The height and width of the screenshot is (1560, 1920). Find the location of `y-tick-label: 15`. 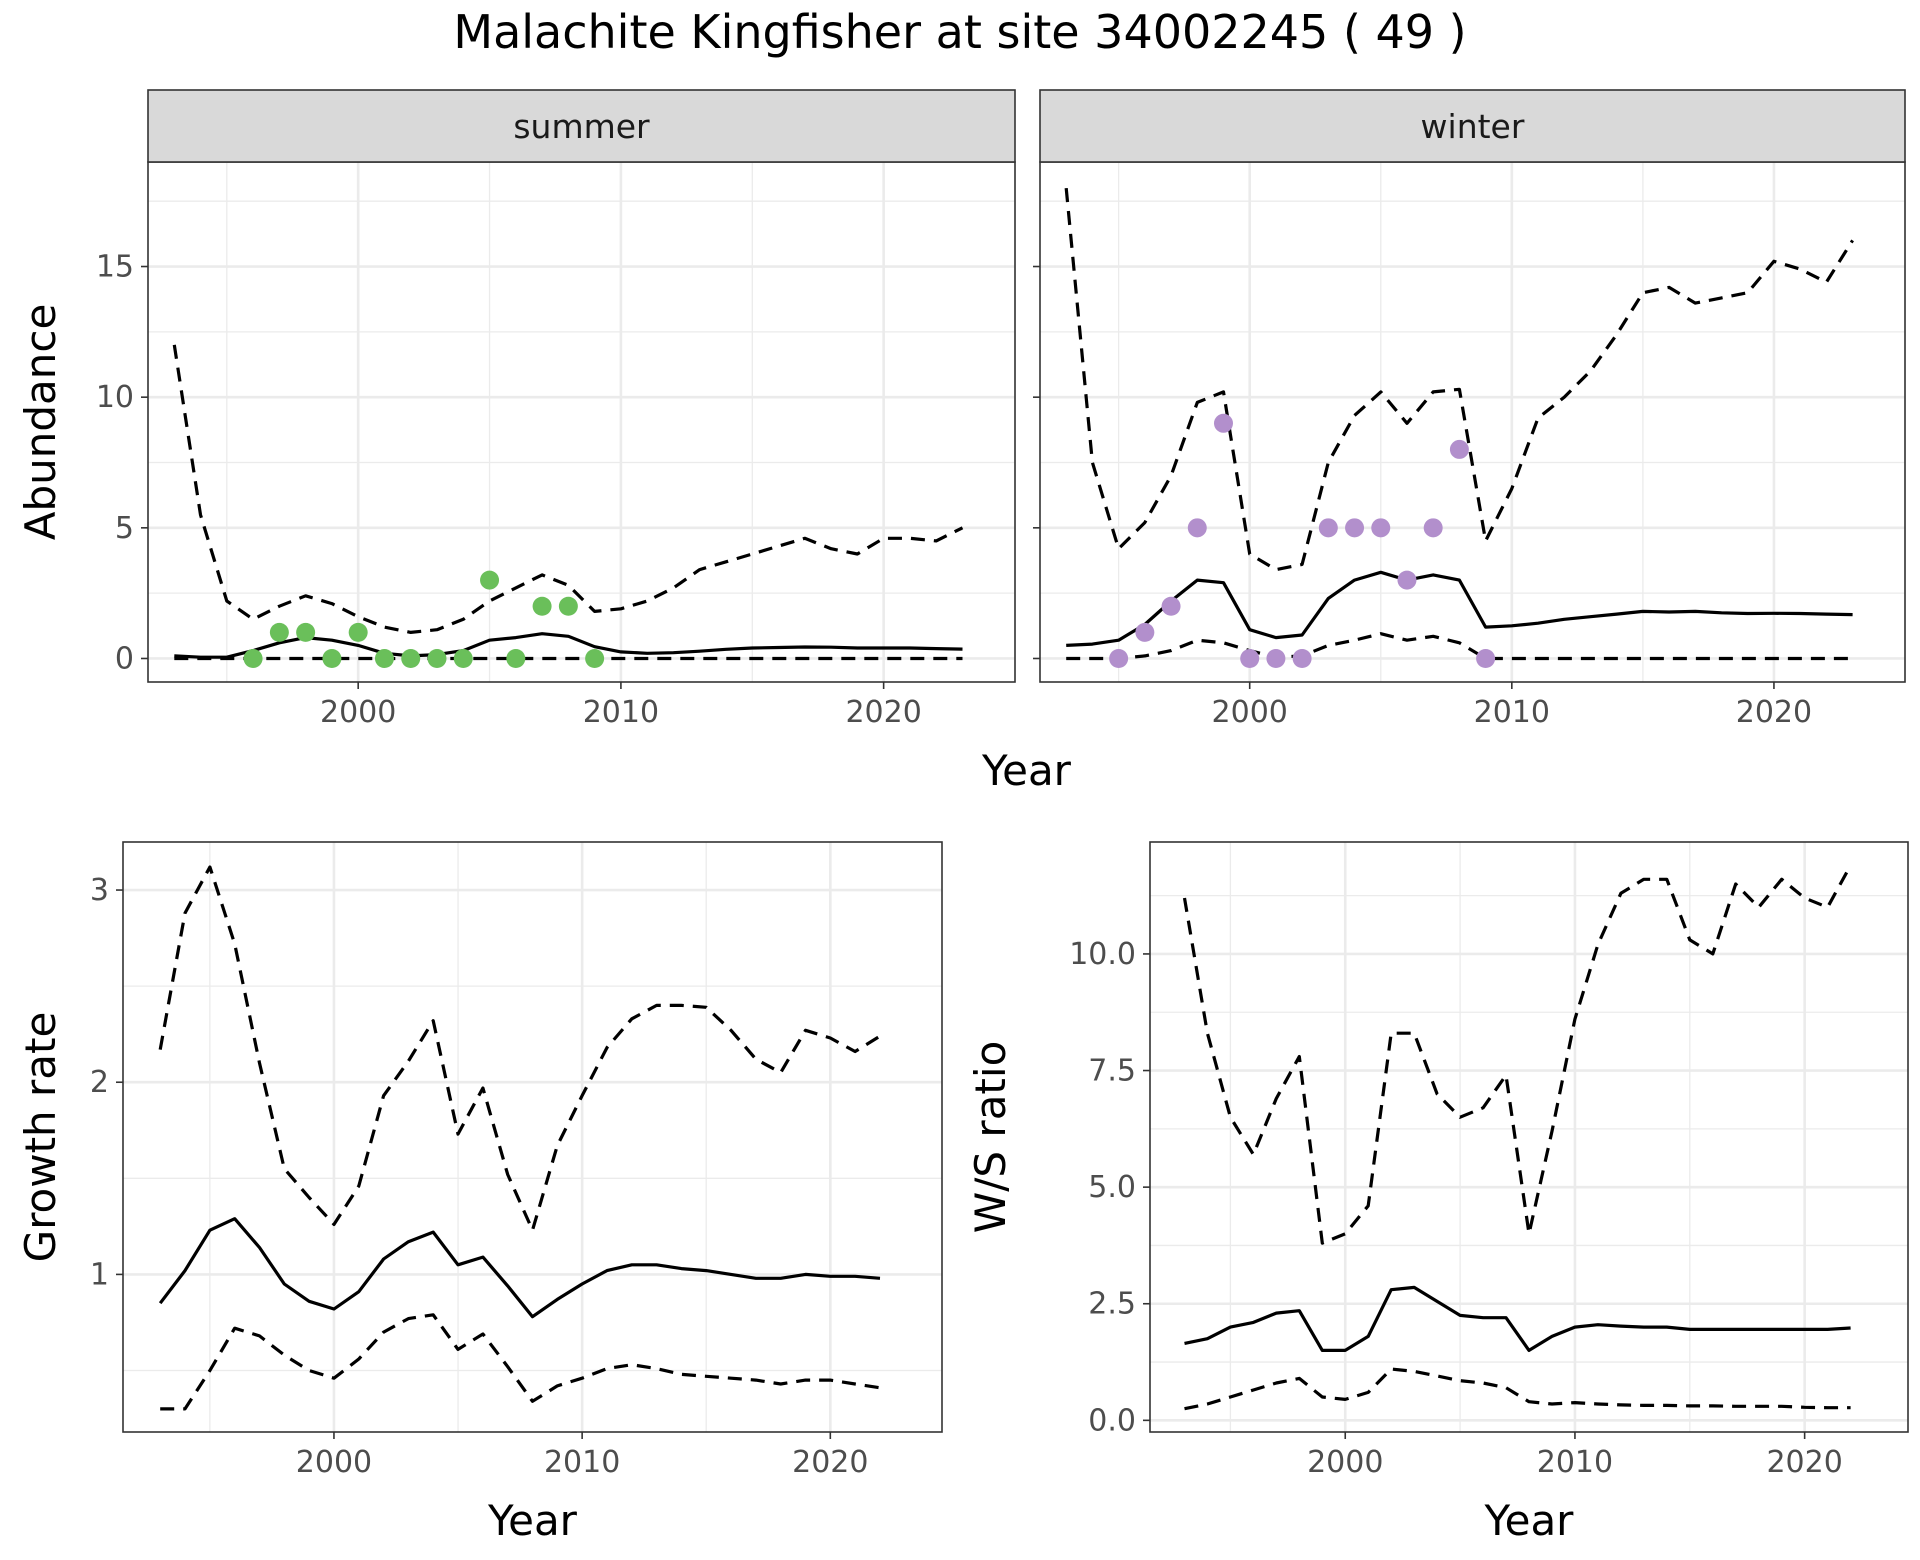

y-tick-label: 15 is located at coordinates (115, 267).